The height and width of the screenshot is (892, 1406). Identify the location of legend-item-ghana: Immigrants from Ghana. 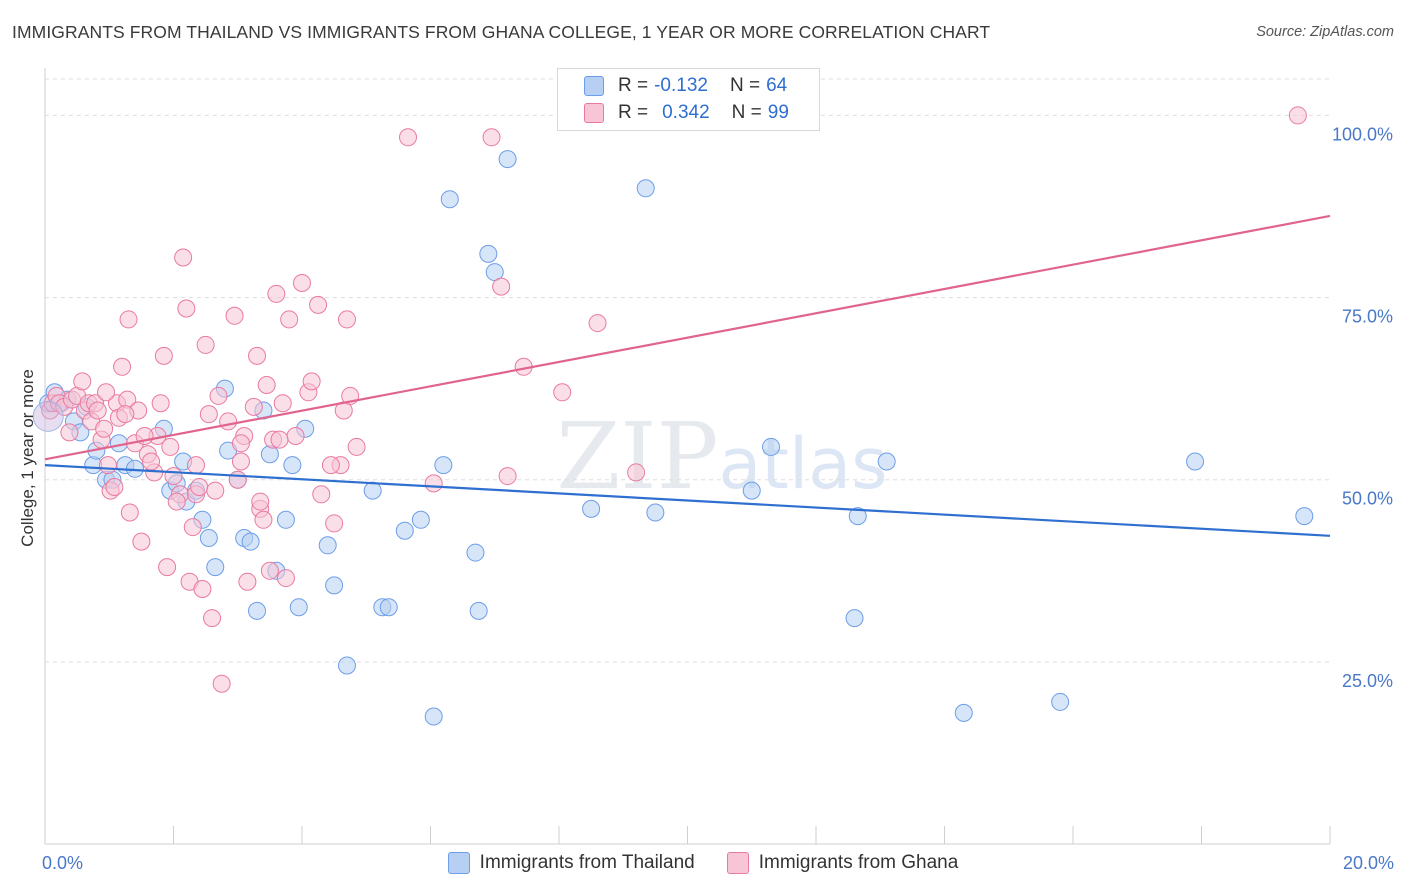
(842, 863).